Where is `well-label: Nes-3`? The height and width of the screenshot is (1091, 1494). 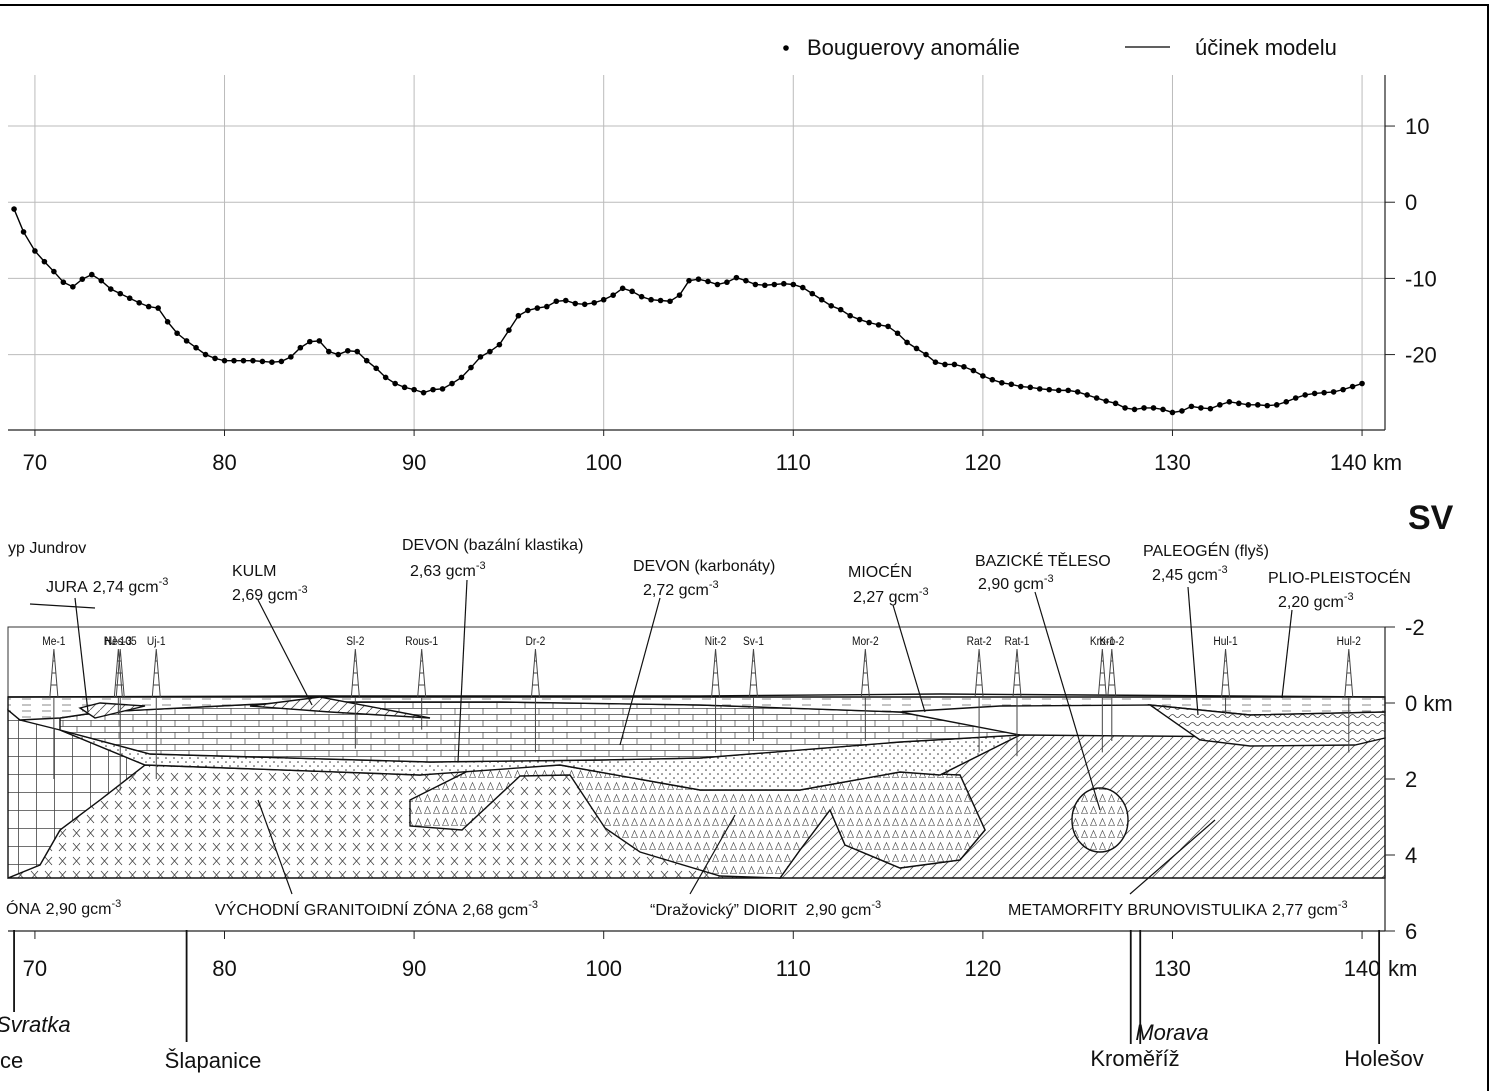 well-label: Nes-3 is located at coordinates (118, 641).